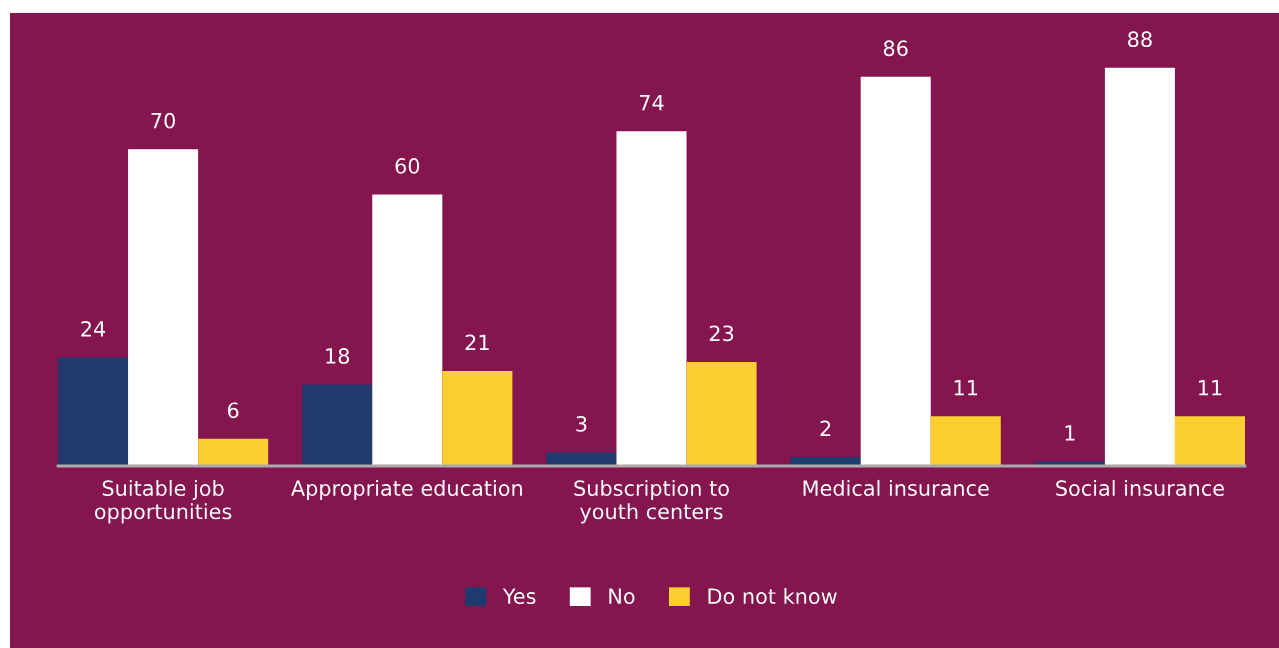 The image size is (1279, 648). What do you see at coordinates (895, 48) in the screenshot?
I see `data-label: 86` at bounding box center [895, 48].